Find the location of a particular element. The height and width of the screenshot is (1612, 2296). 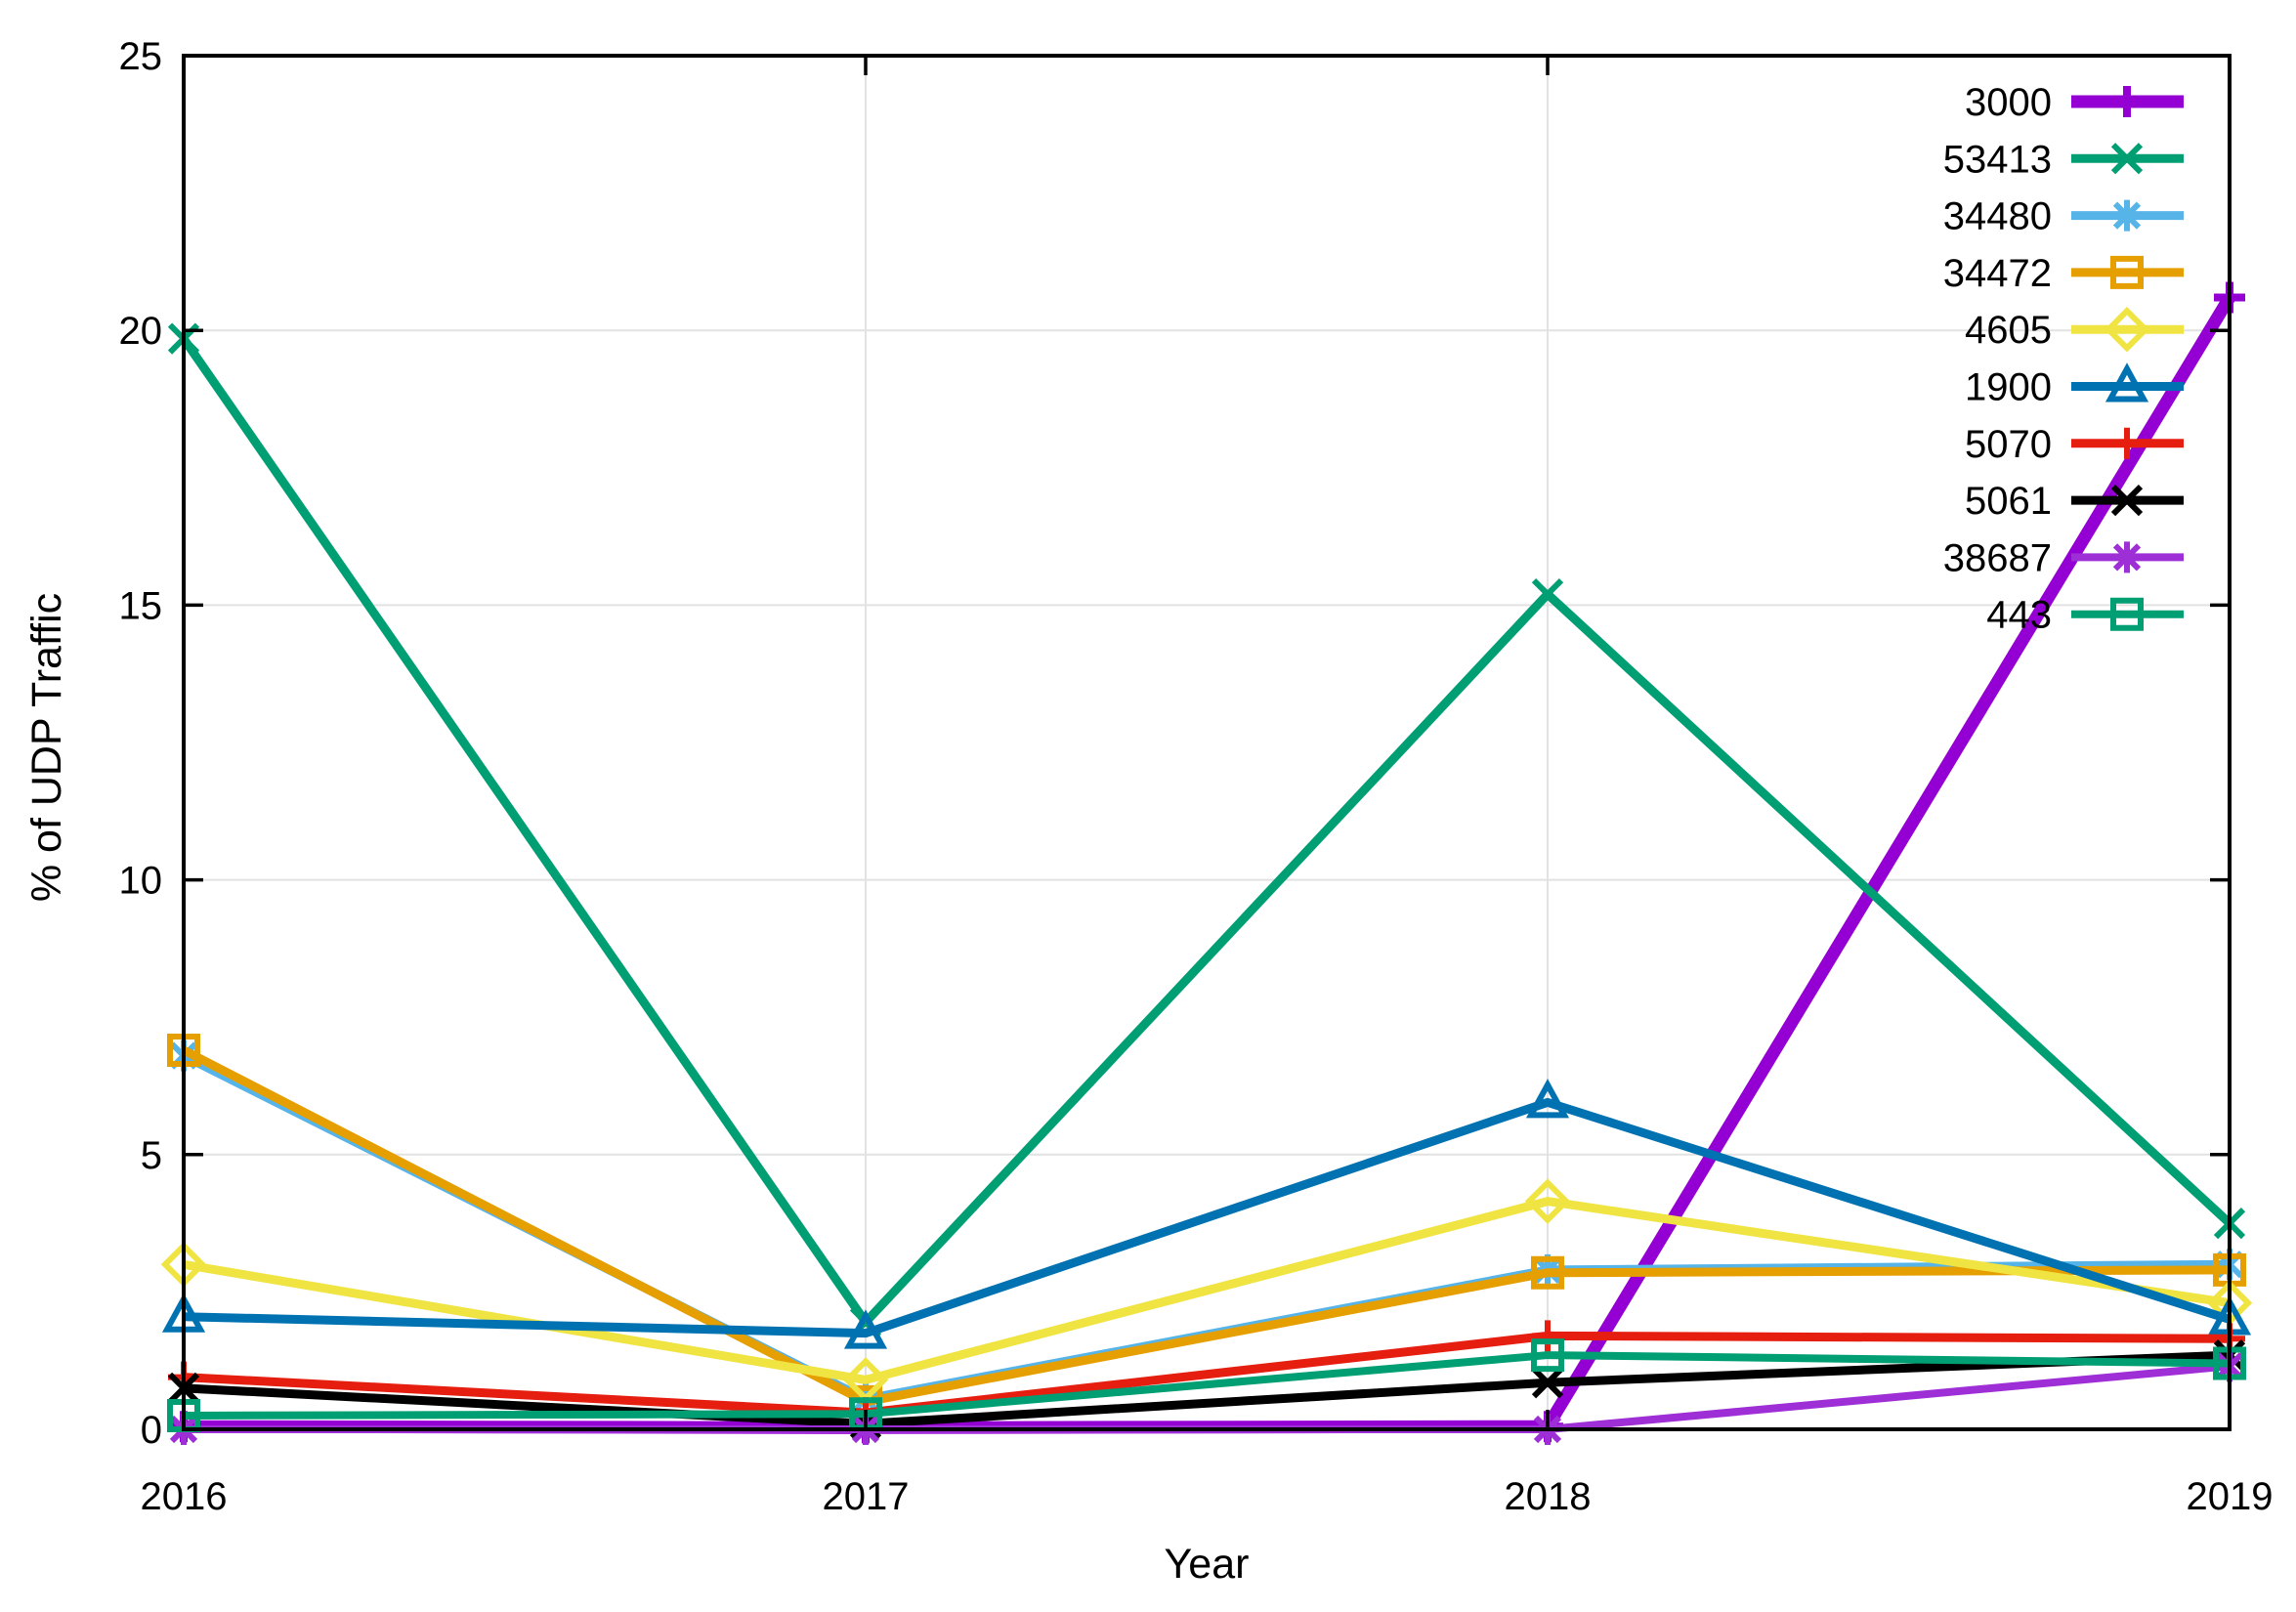

series-5070-line is located at coordinates (1207, 1374).